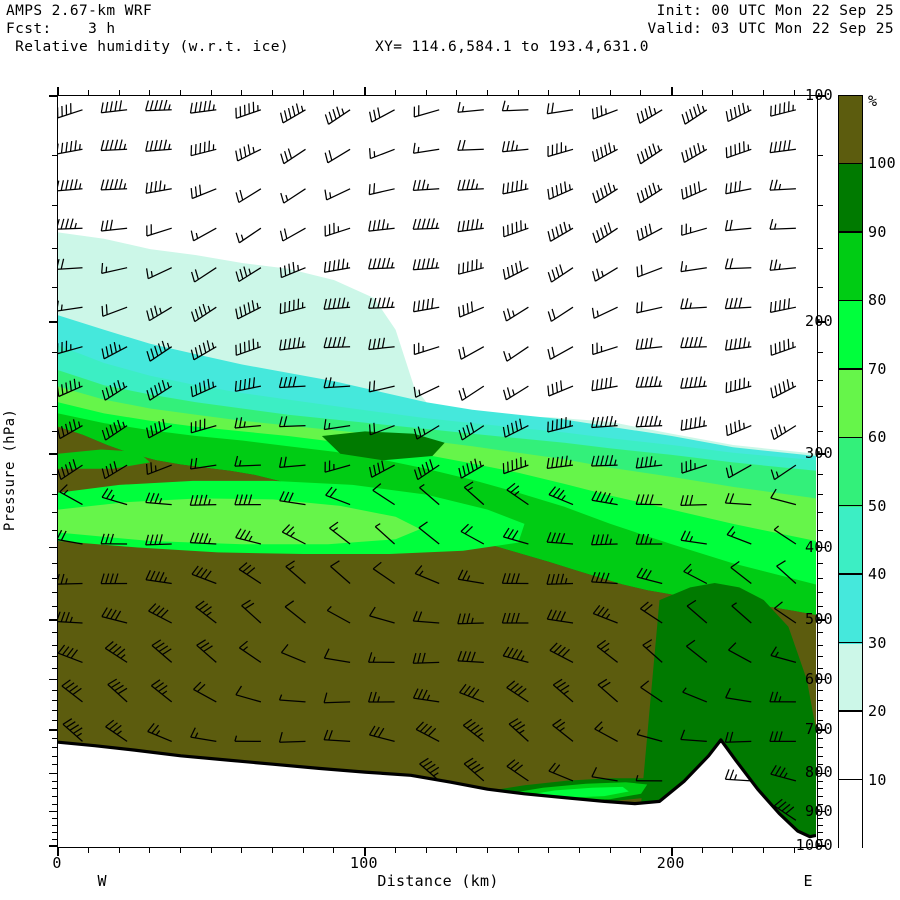  Describe the element at coordinates (819, 95) in the screenshot. I see `y-axis-label: 100` at that location.